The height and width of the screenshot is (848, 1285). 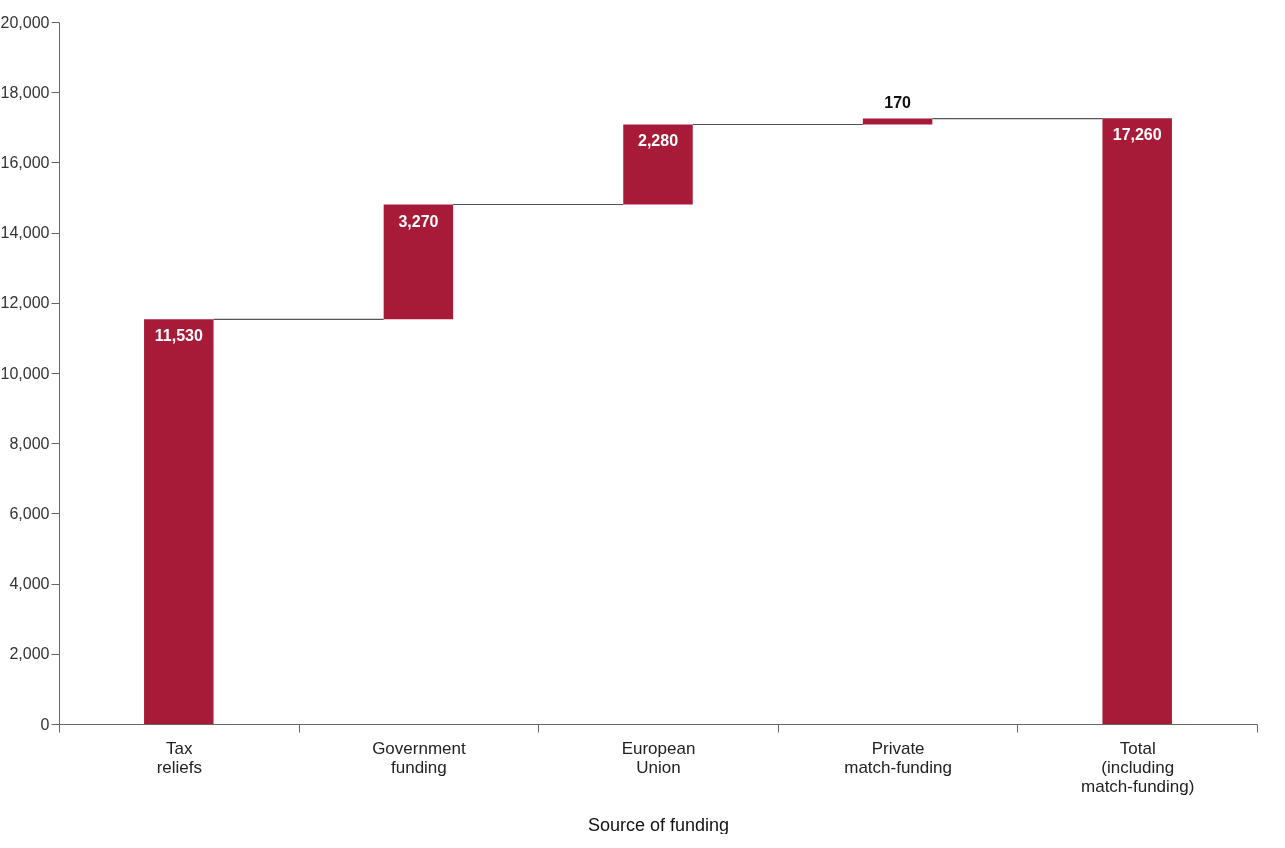 What do you see at coordinates (1138, 767) in the screenshot?
I see `x-tick-label: Total (including match-funding)` at bounding box center [1138, 767].